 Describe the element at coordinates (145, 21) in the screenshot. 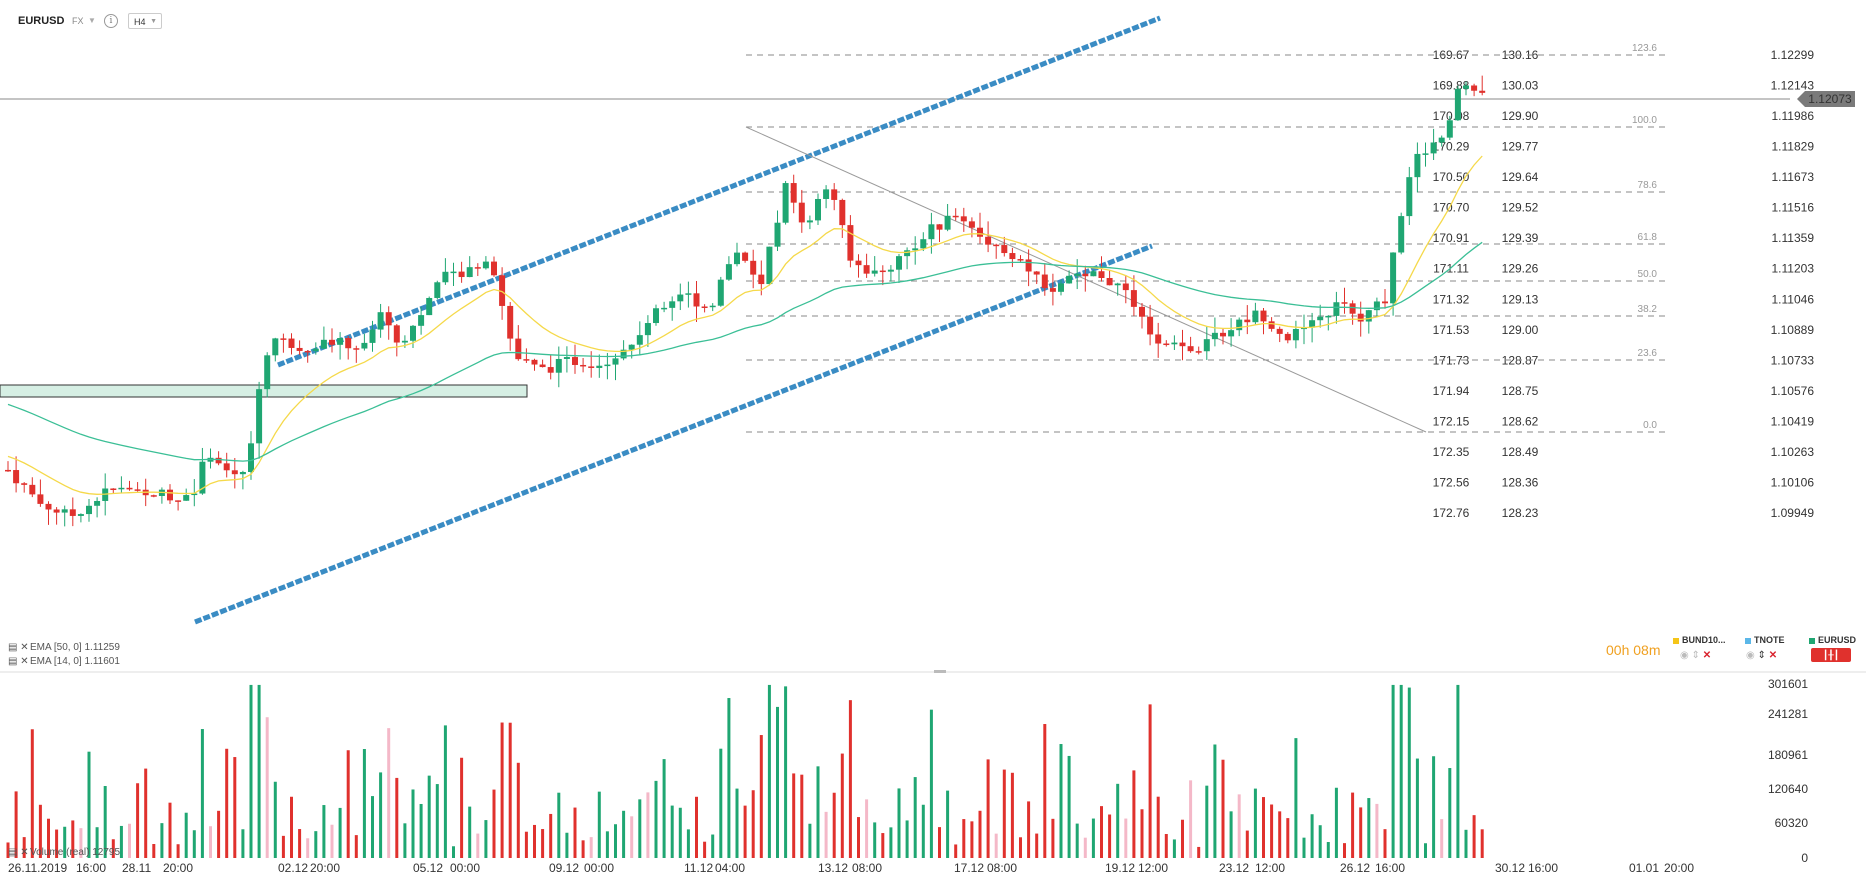

I see `timeframe-select: H4 ▼` at that location.